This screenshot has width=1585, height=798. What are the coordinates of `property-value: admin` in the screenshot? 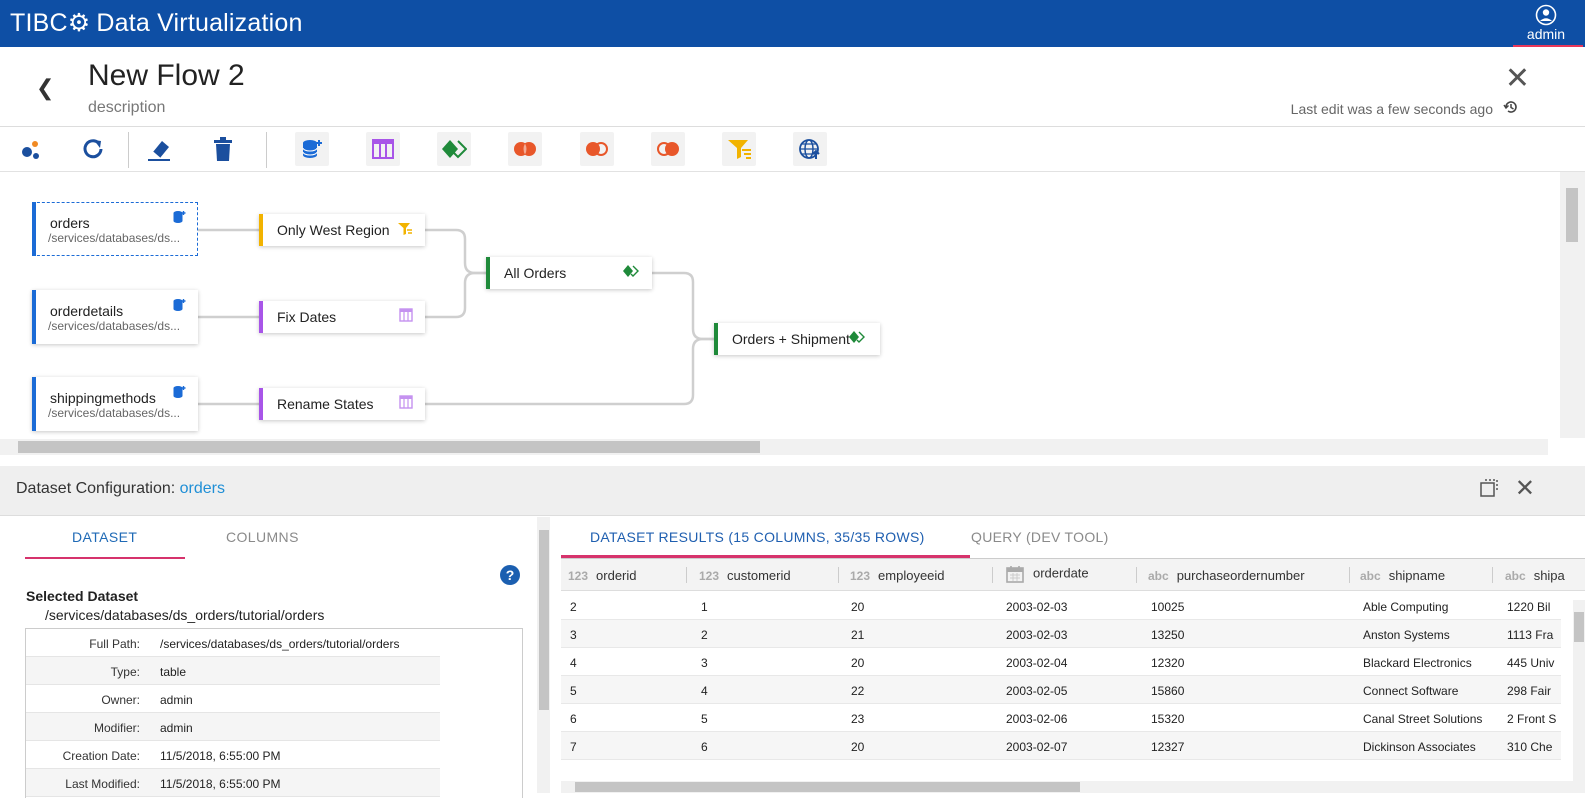 It's located at (176, 728).